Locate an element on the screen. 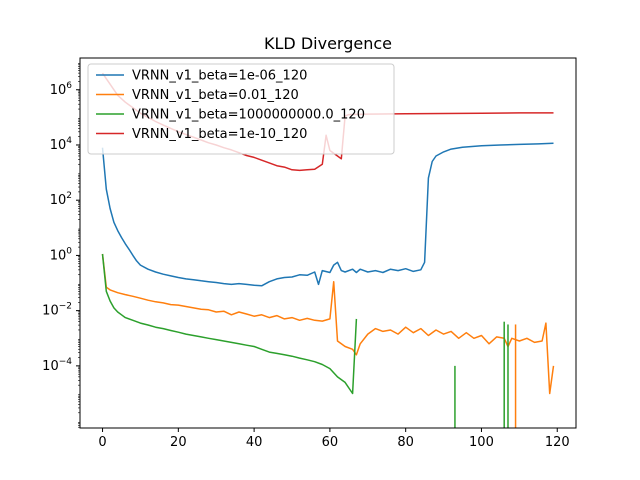  chart-title: KLD Divergence is located at coordinates (328, 43).